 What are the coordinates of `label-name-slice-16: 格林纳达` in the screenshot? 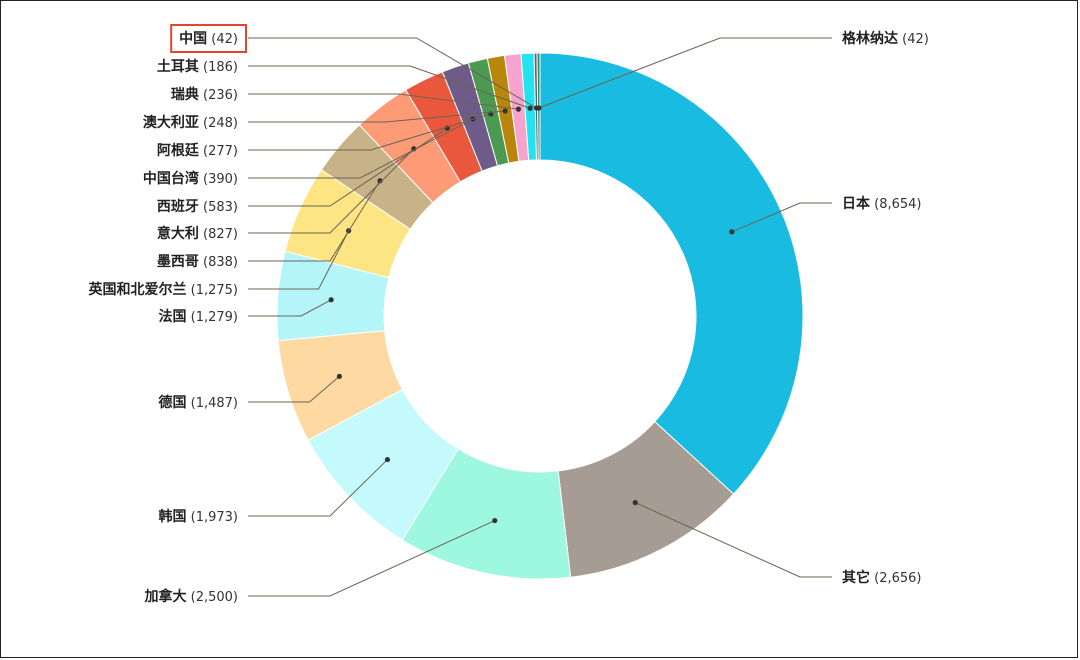 It's located at (870, 38).